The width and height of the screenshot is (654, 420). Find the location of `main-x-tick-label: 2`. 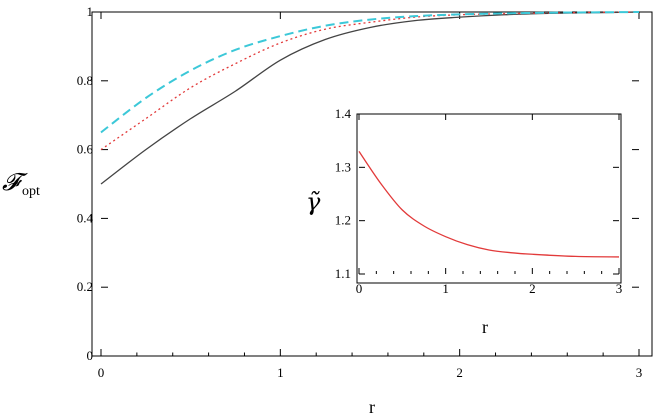

main-x-tick-label: 2 is located at coordinates (459, 372).